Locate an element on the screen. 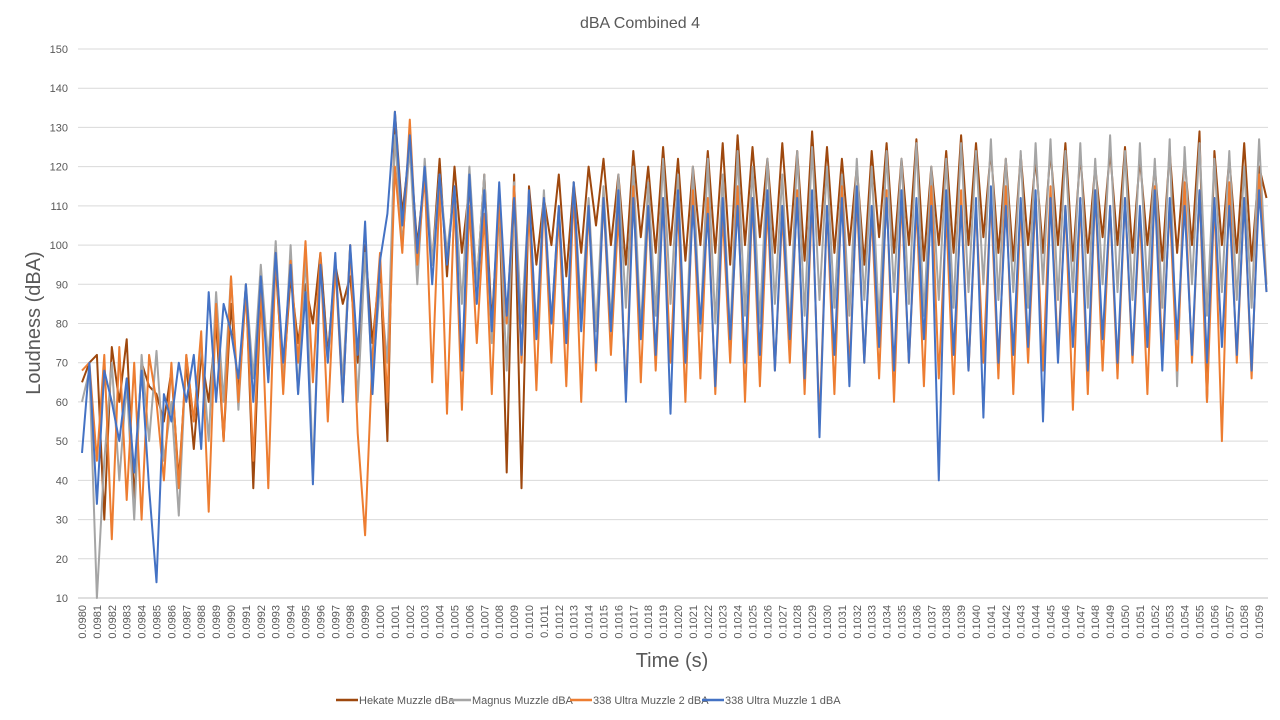  x-tick-label: 0.0991 is located at coordinates (247, 622).